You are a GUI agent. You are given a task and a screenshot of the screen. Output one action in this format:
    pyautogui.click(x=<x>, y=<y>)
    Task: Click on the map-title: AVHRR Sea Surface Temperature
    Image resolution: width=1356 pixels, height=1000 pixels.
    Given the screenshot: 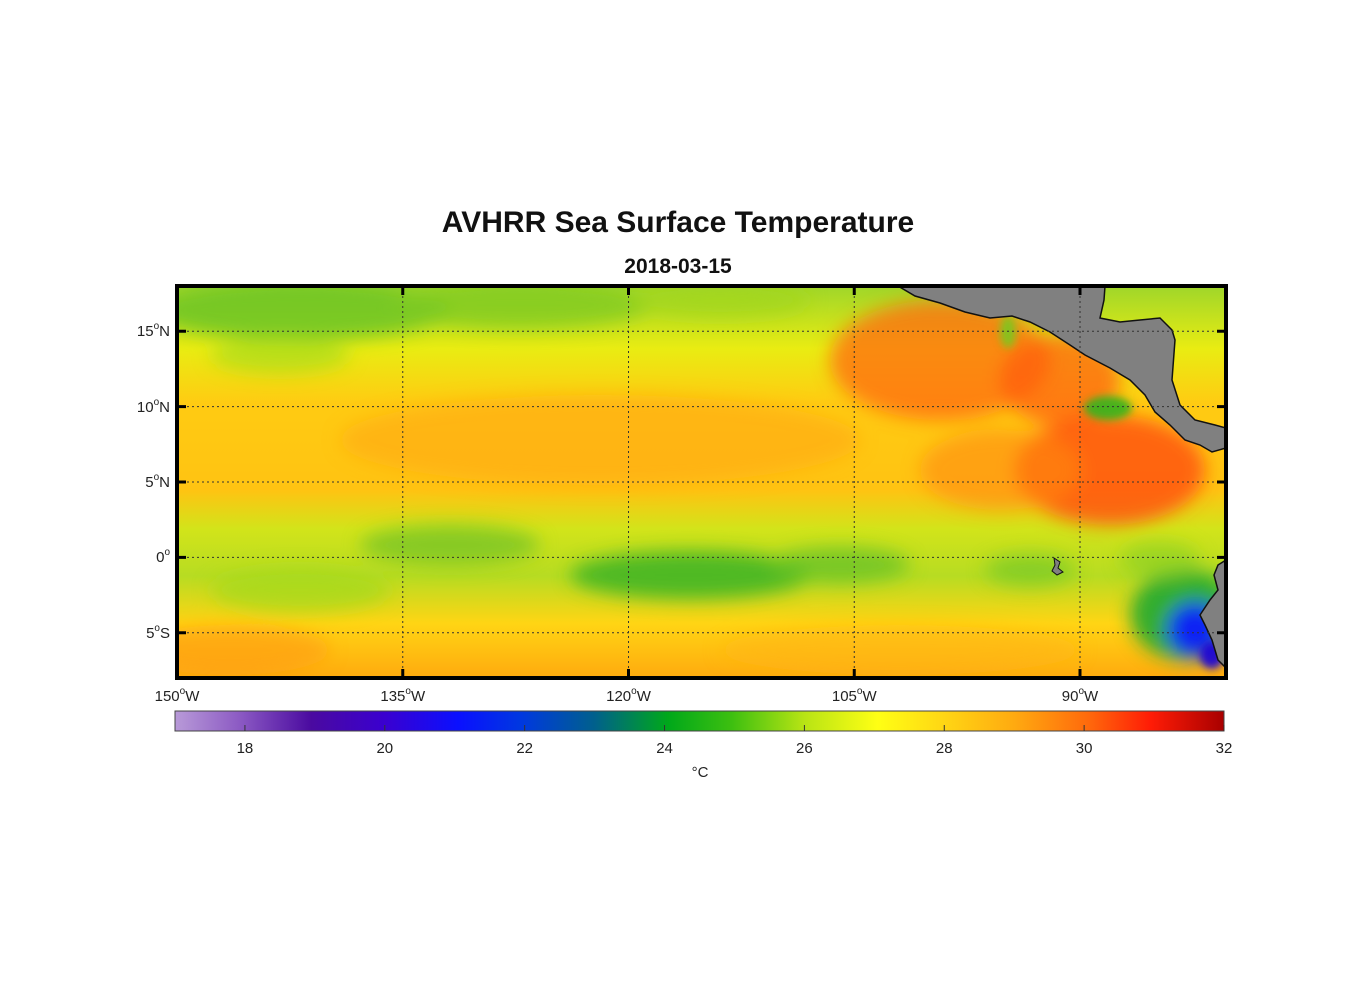 What is the action you would take?
    pyautogui.click(x=678, y=222)
    